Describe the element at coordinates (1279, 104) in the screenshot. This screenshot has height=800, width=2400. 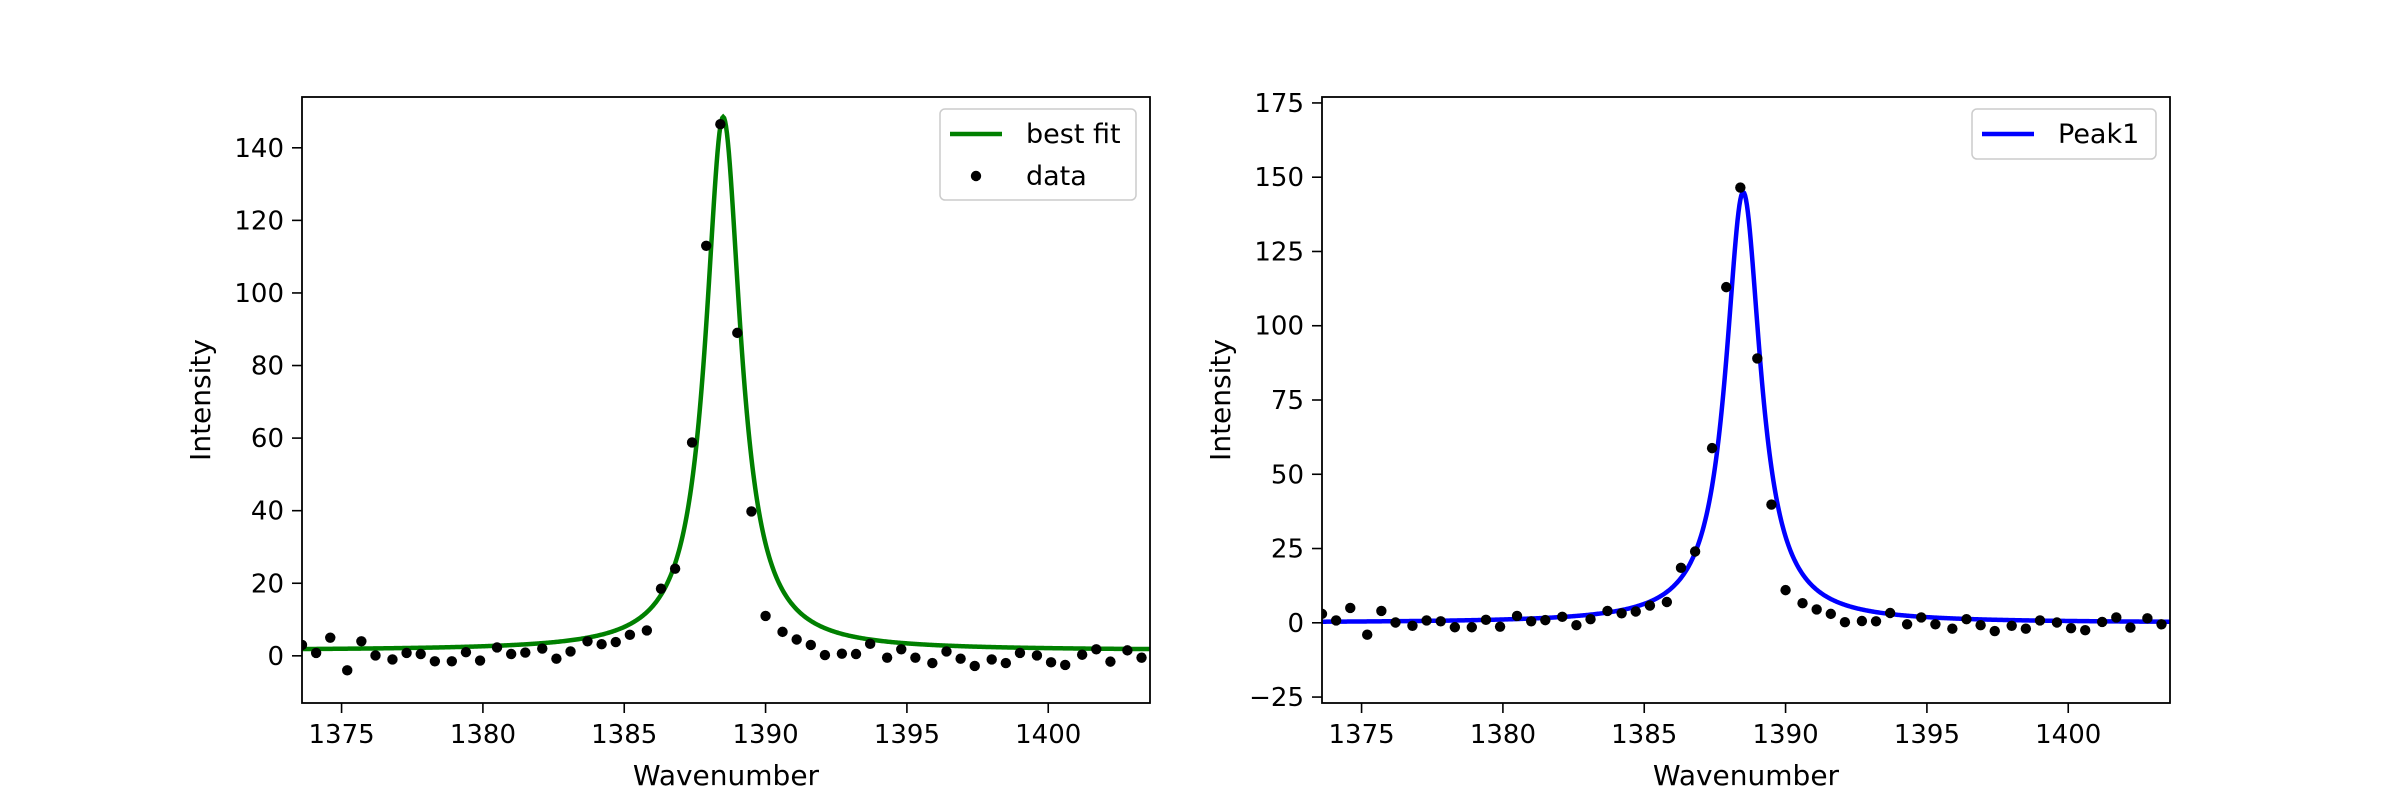
I see `y-tick-label: 175` at that location.